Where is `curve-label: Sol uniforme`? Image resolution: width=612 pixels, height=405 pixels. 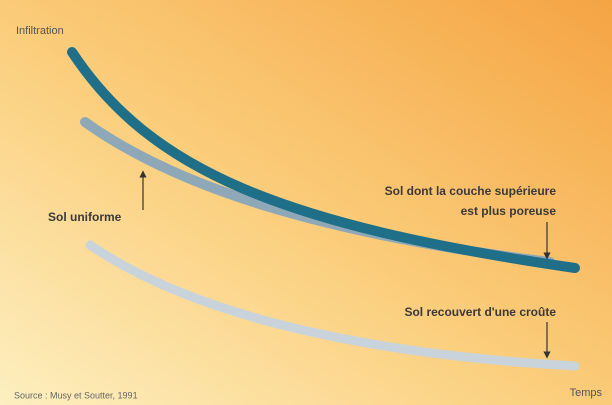
curve-label: Sol uniforme is located at coordinates (85, 217).